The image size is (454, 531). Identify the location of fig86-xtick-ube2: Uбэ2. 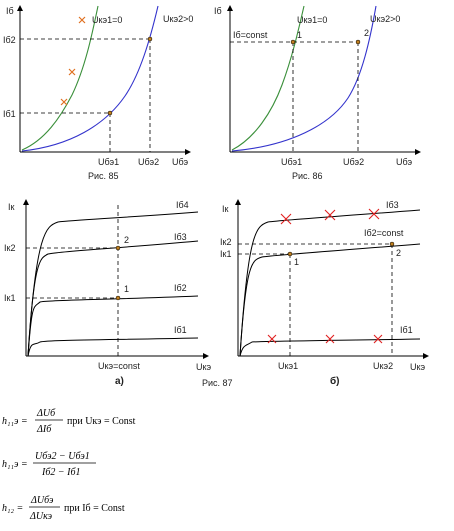
(353, 162).